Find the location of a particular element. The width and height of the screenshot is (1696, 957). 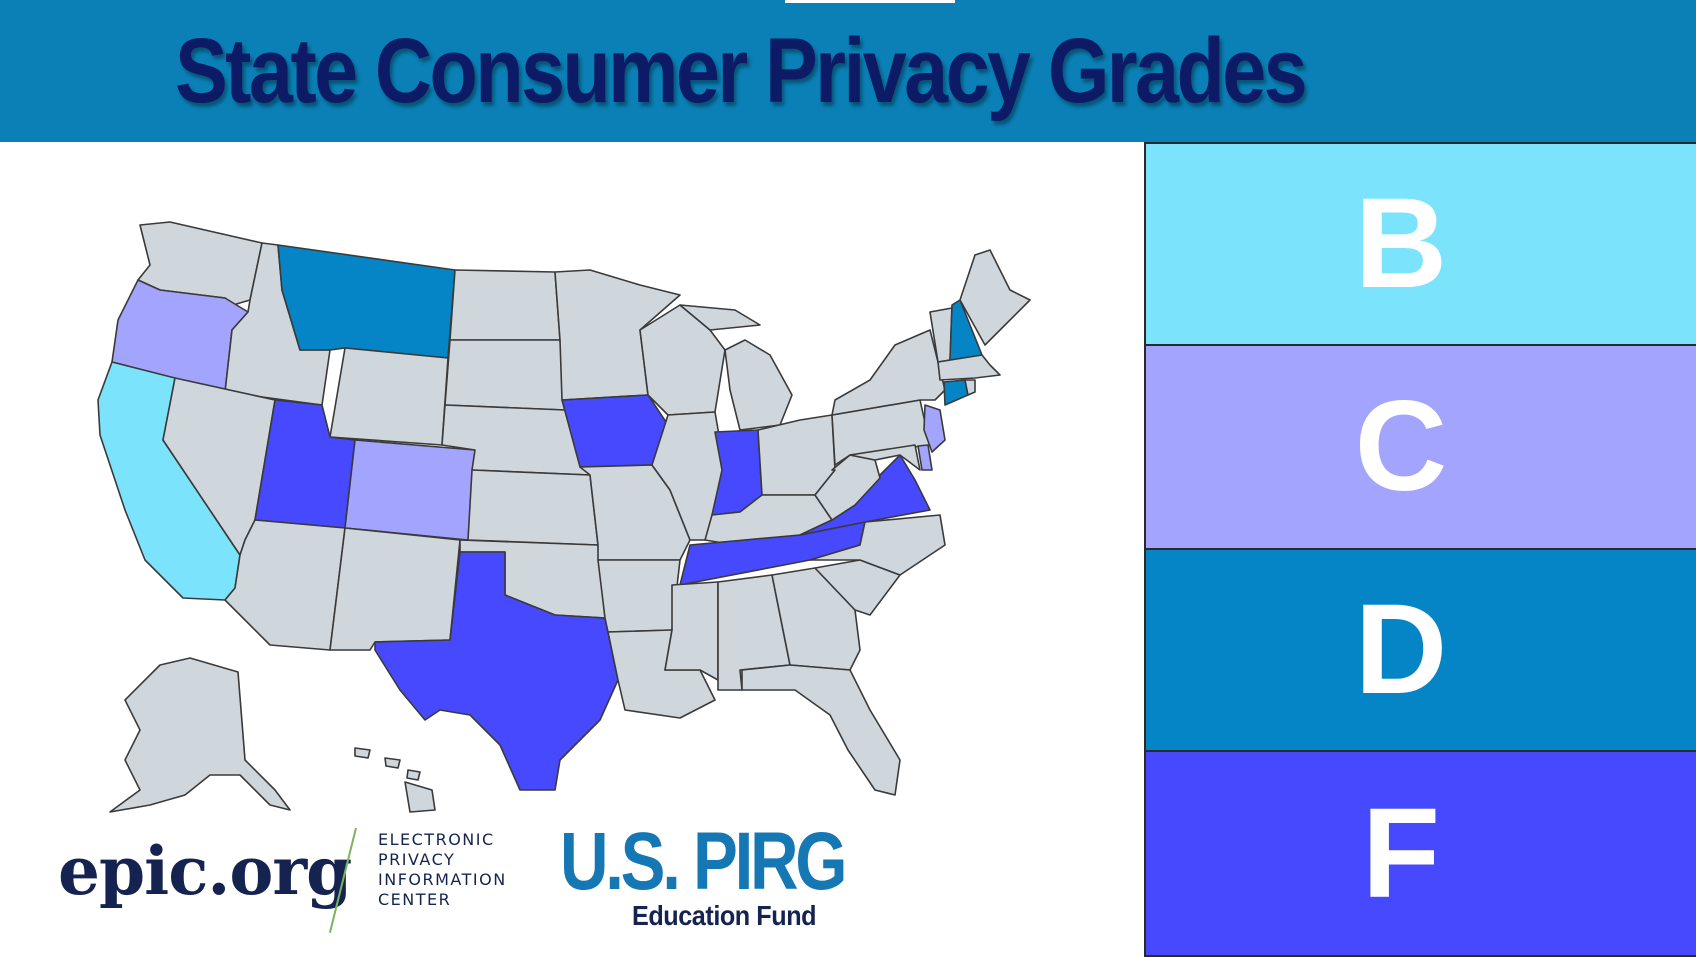

grade-f-label: F is located at coordinates (1401, 854).